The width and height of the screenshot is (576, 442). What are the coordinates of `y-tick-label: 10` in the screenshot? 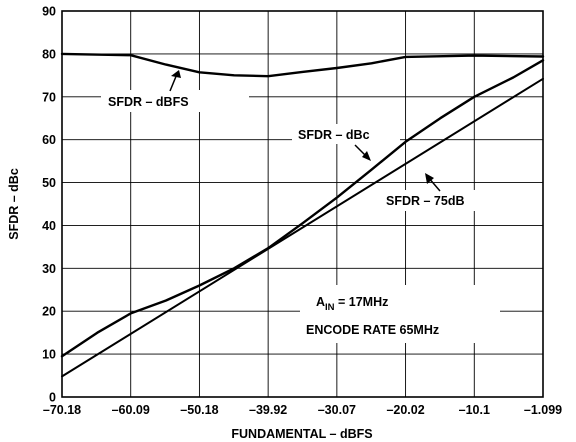 It's located at (49, 355).